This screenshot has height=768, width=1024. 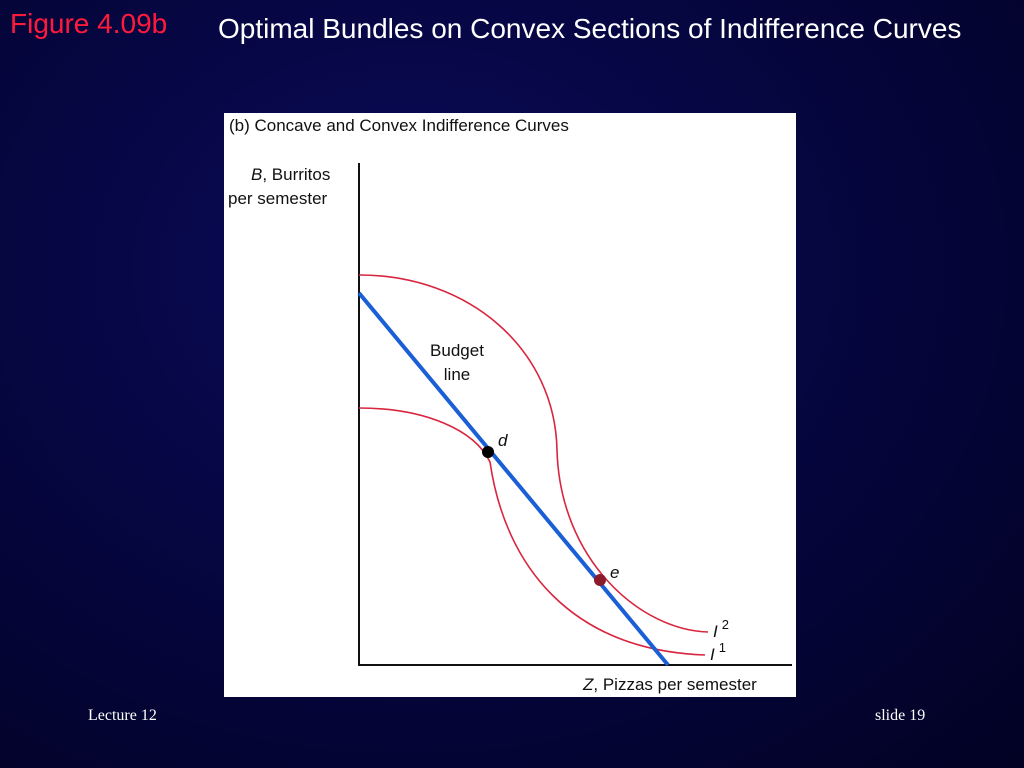 I want to click on curve-superscript: 1, so click(x=722, y=647).